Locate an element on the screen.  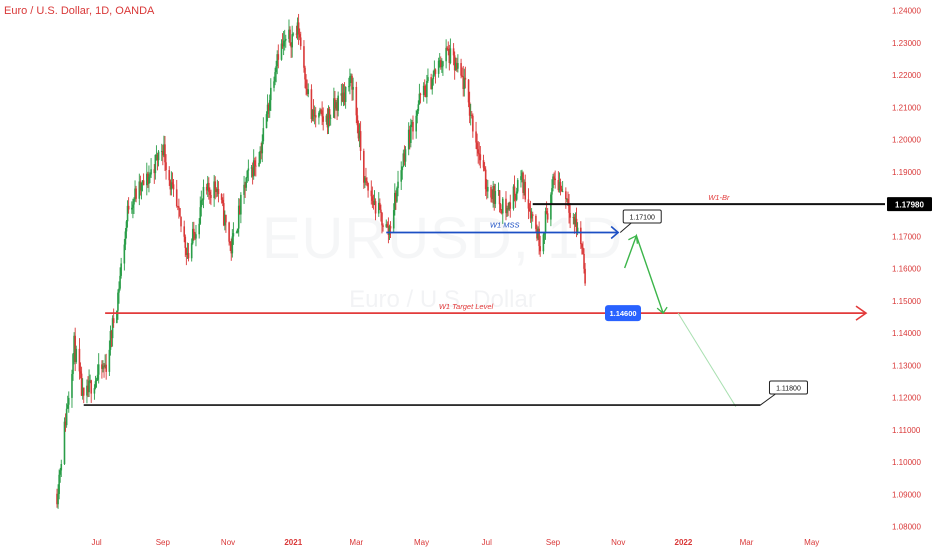
target-arrowhead is located at coordinates (861, 313).